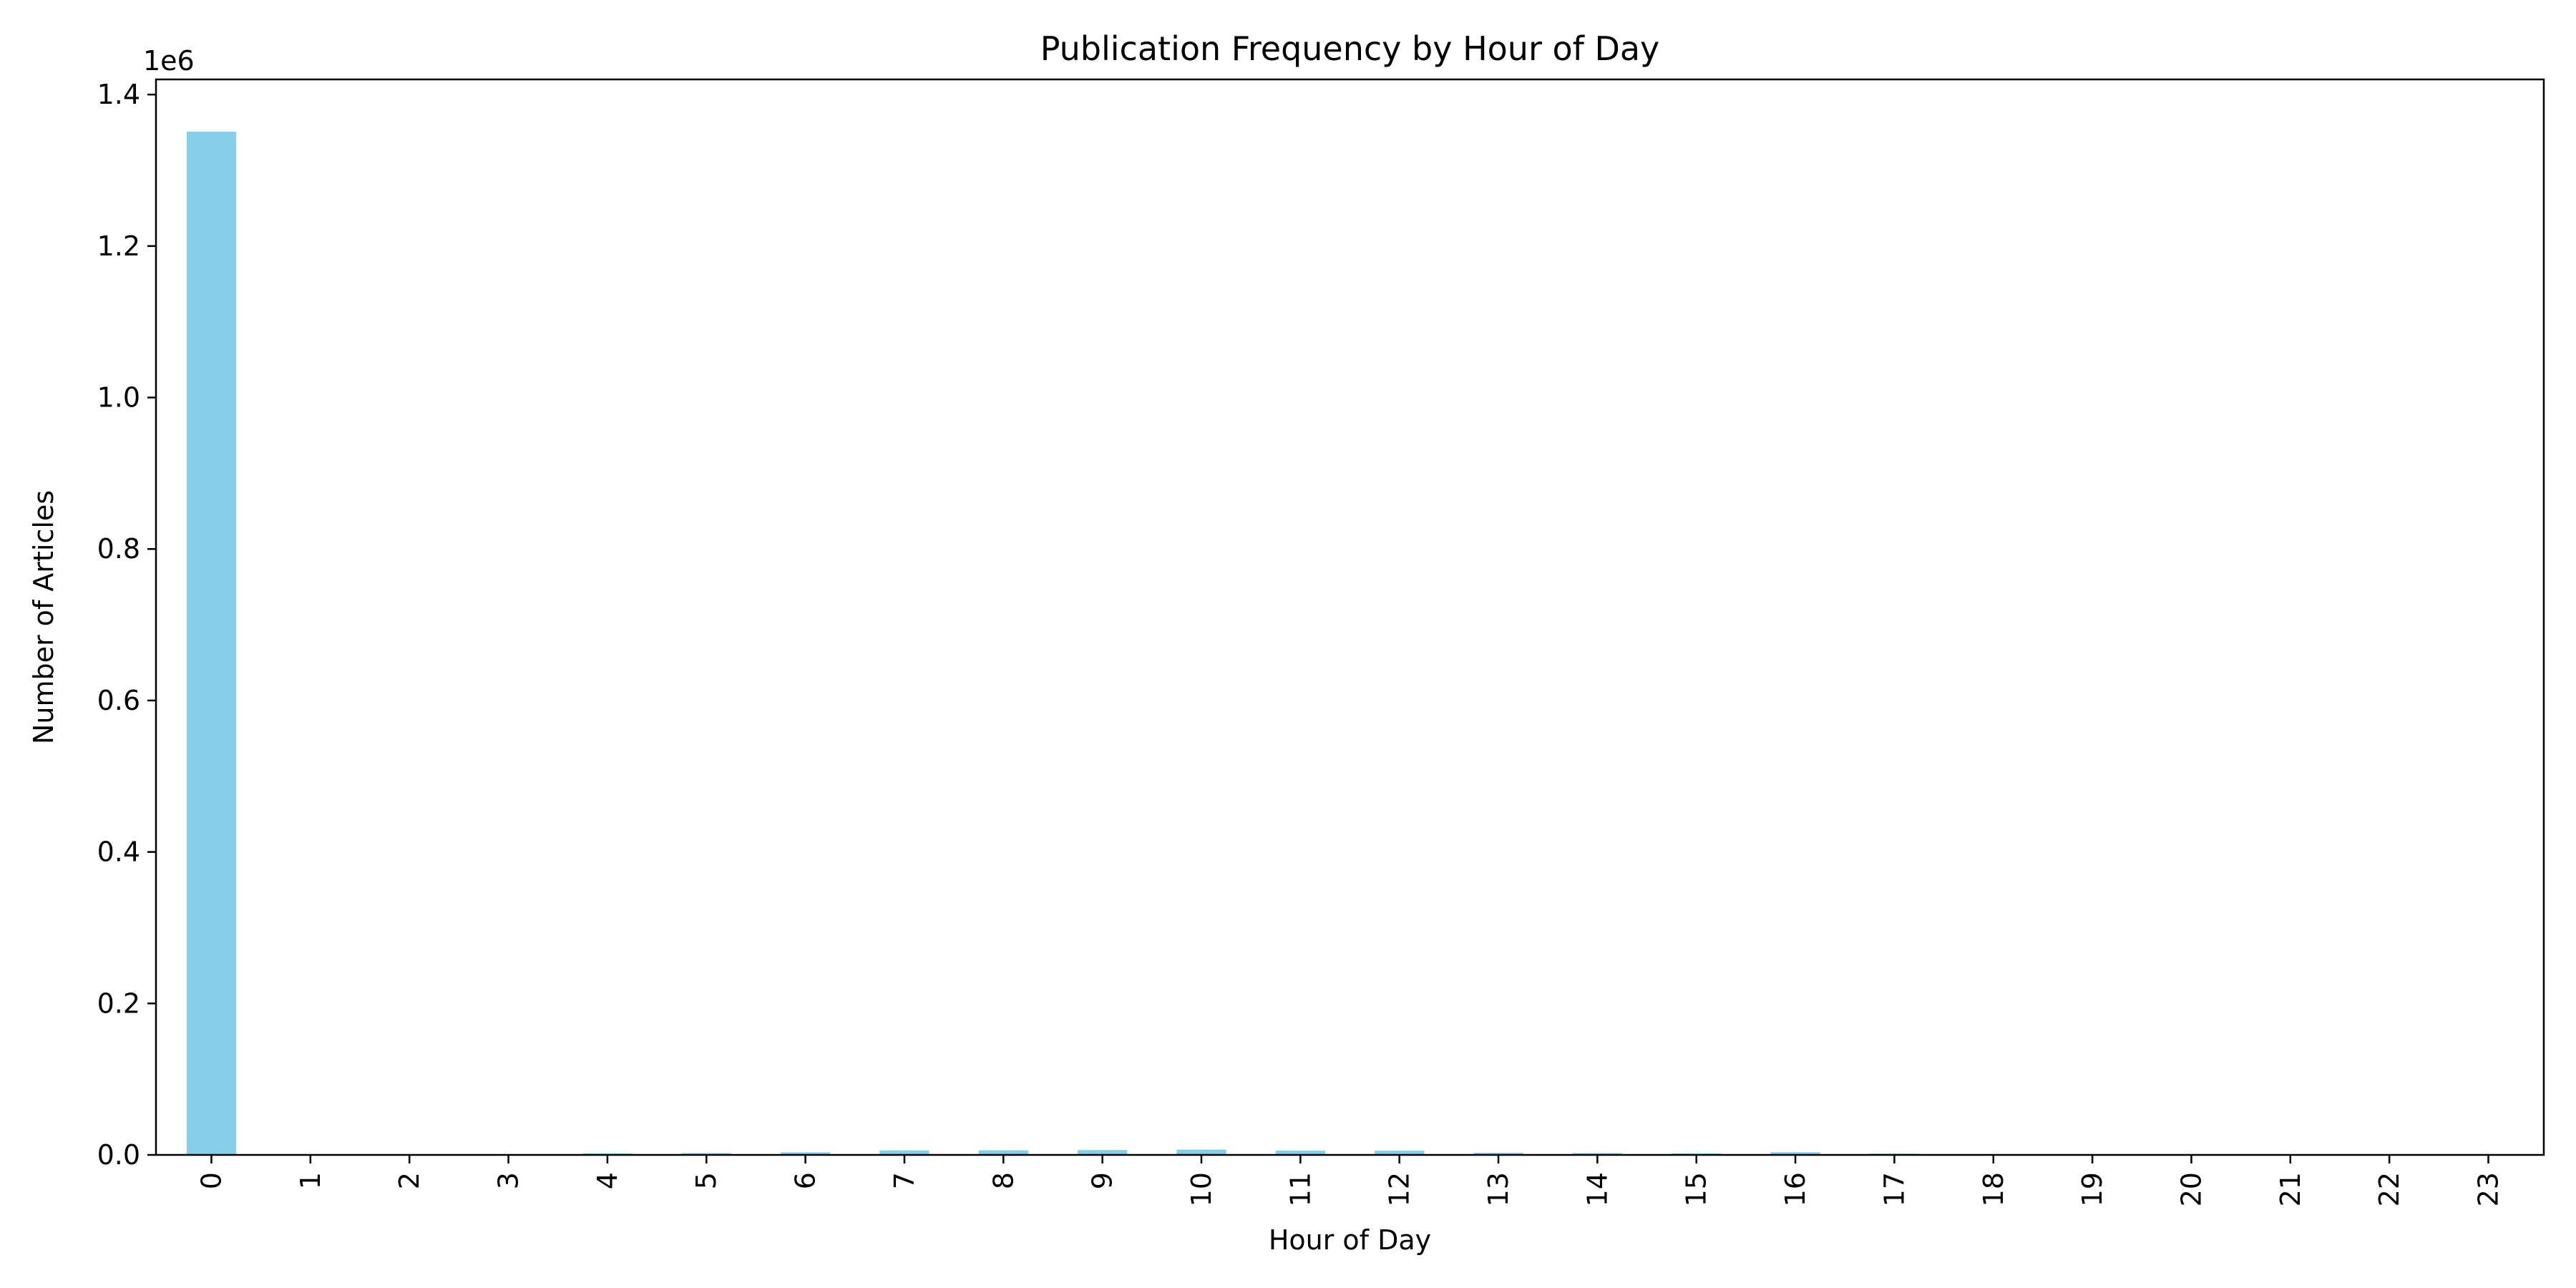 This screenshot has width=2576, height=1288. What do you see at coordinates (1102, 1180) in the screenshot?
I see `x-tick-label: 9` at bounding box center [1102, 1180].